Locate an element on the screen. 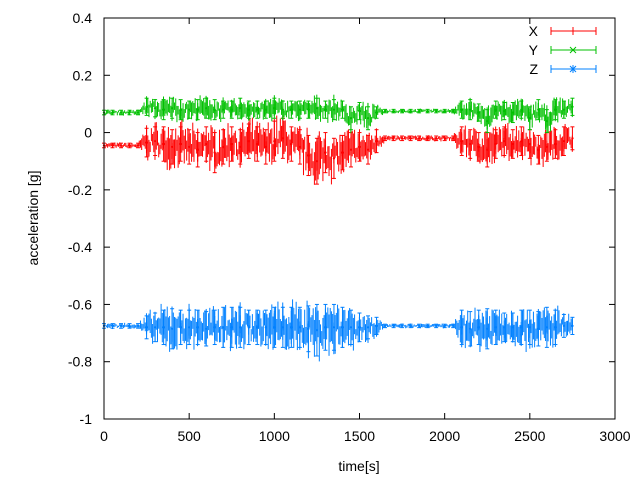  y-tick-label: -0.4 is located at coordinates (80, 247).